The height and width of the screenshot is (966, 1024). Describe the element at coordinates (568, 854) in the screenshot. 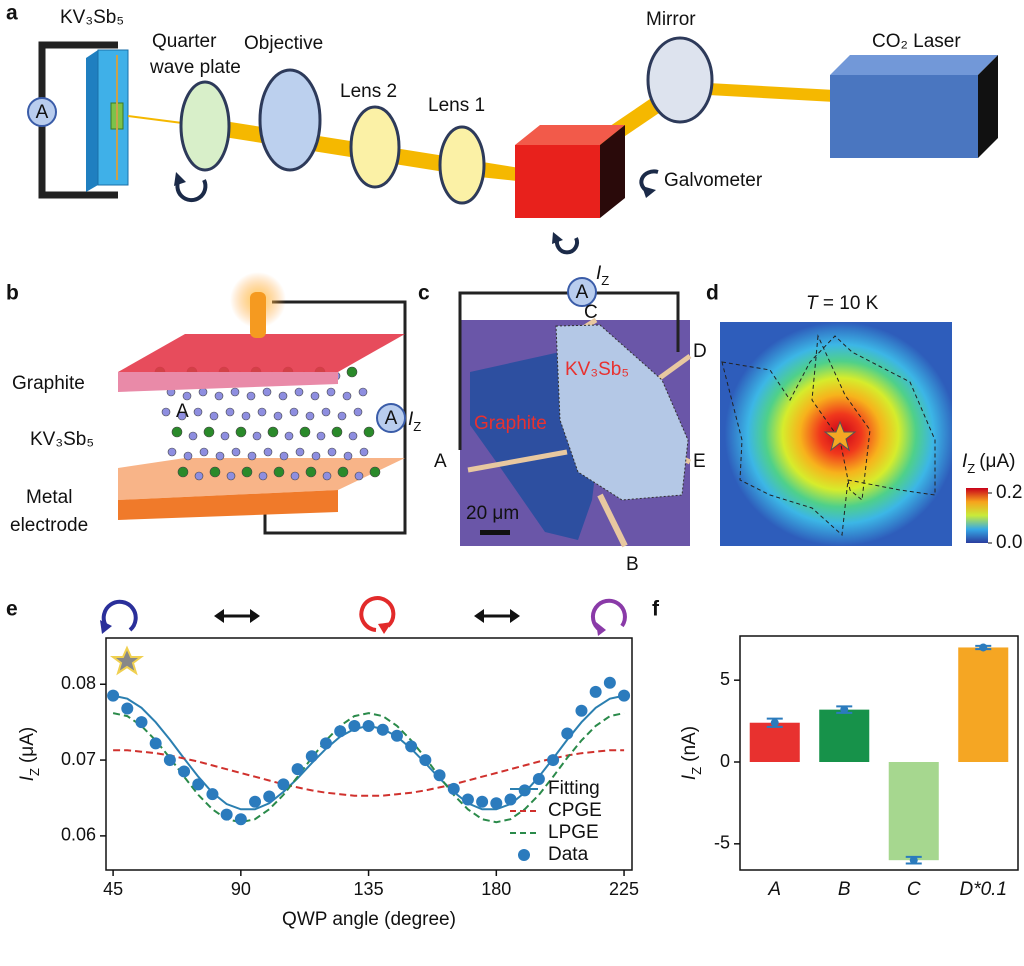

I see `legend-label: Data` at that location.